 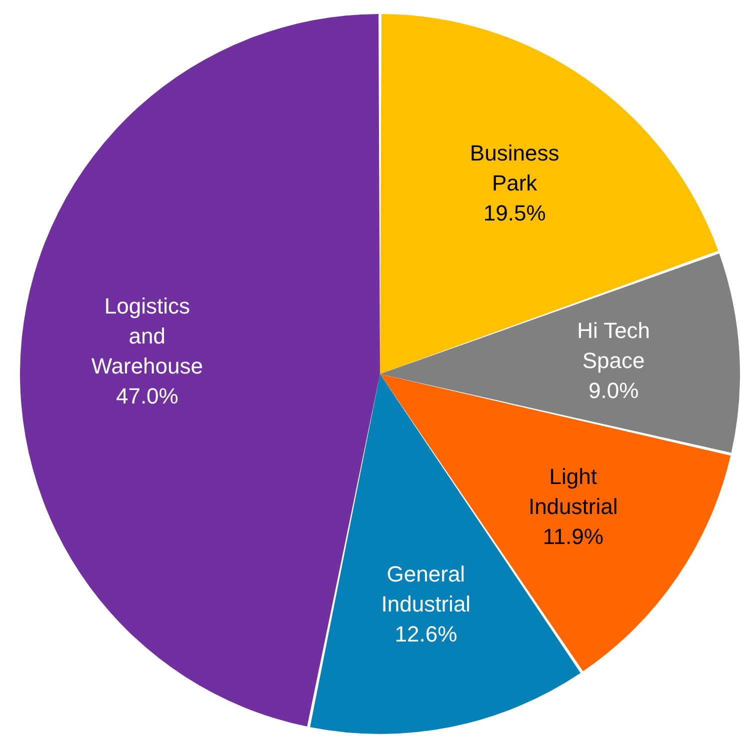 I want to click on slice-label: Hi Tech Space, so click(x=613, y=345).